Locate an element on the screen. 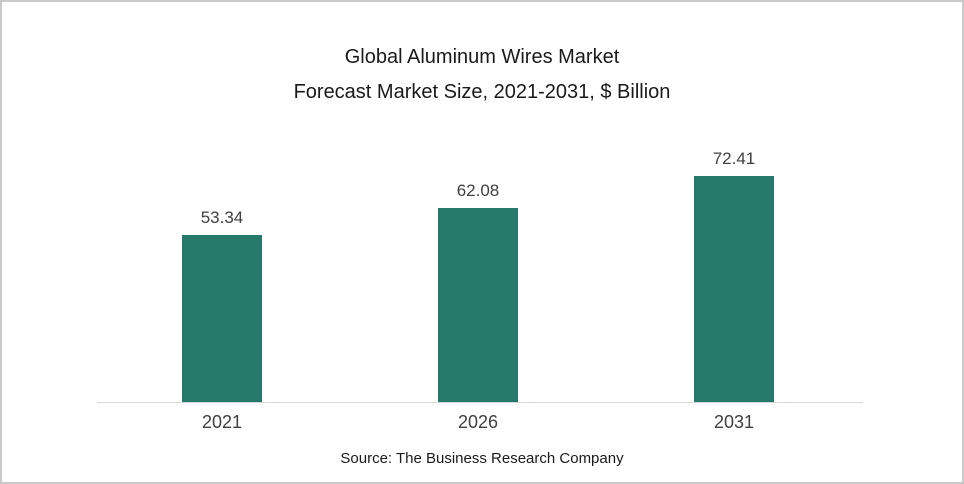  x-axis-labels: 2021 2026 2031 is located at coordinates (478, 422).